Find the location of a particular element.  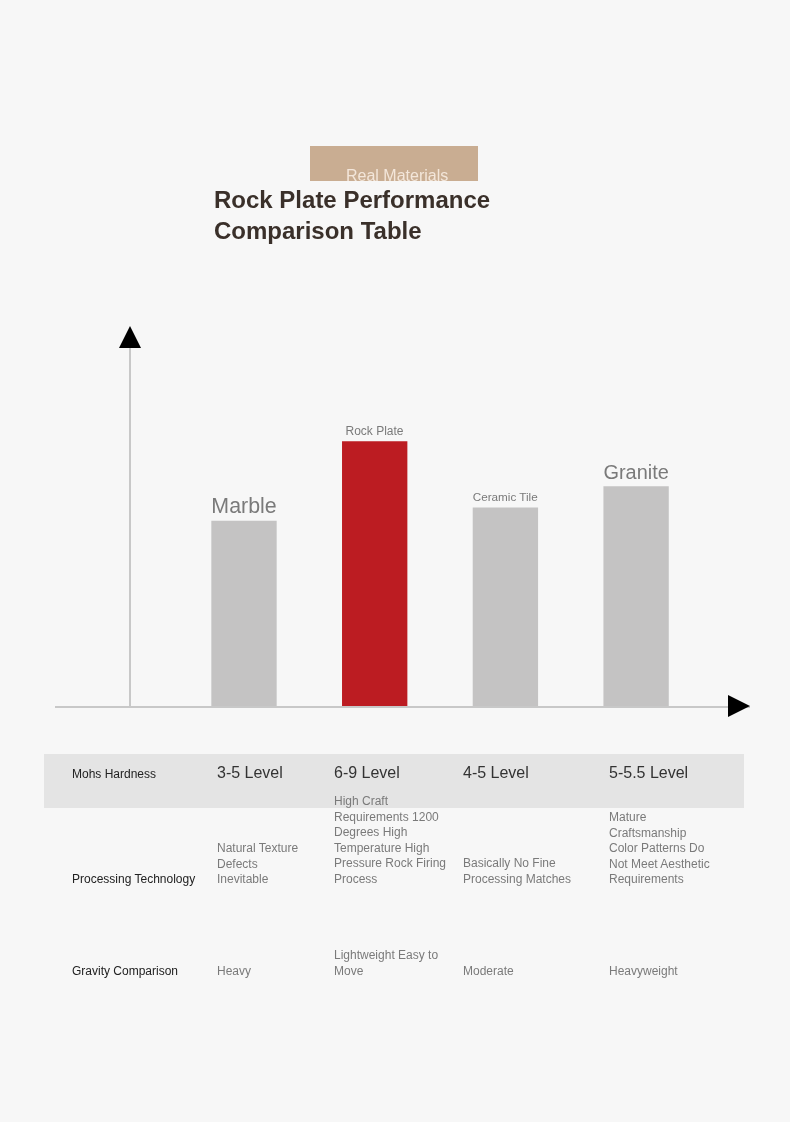

x-tick-label: Rock Plate is located at coordinates (374, 431).